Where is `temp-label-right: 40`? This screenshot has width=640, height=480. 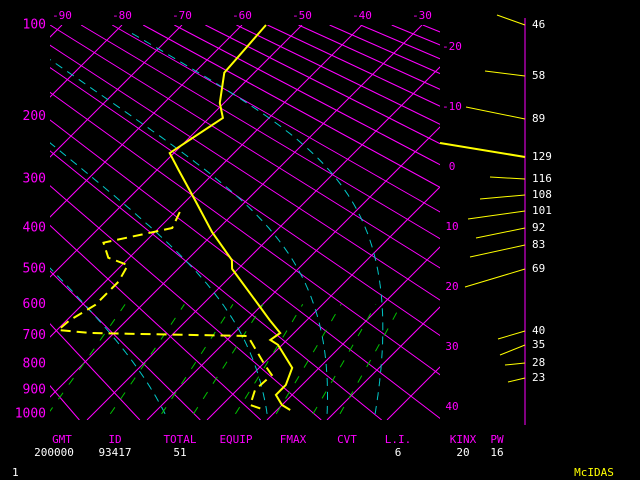
temp-label-right: 40 is located at coordinates (451, 406).